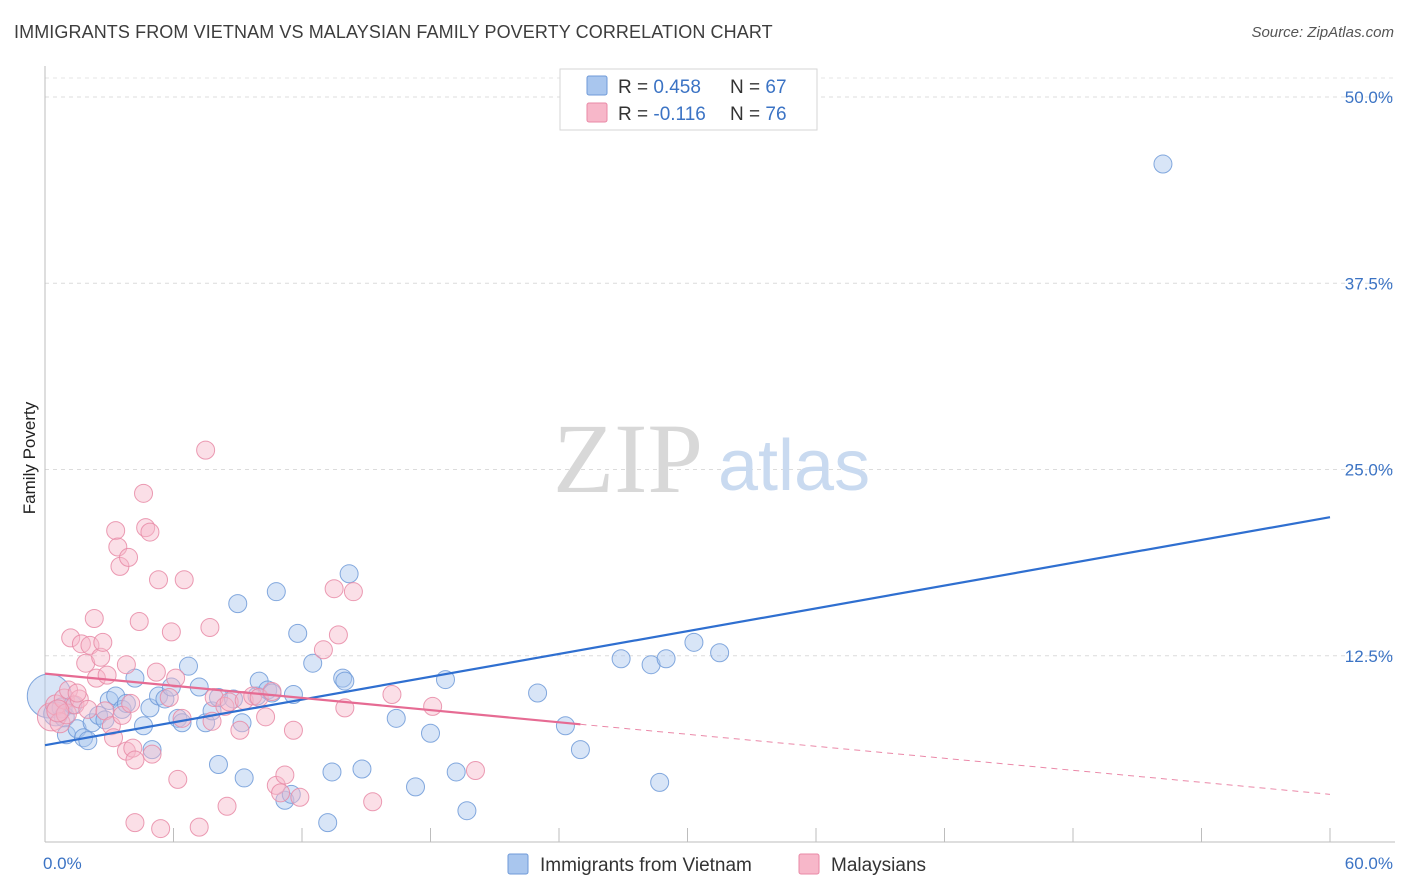  Describe the element at coordinates (794, 466) in the screenshot. I see `watermark-atlas: atlas` at that location.